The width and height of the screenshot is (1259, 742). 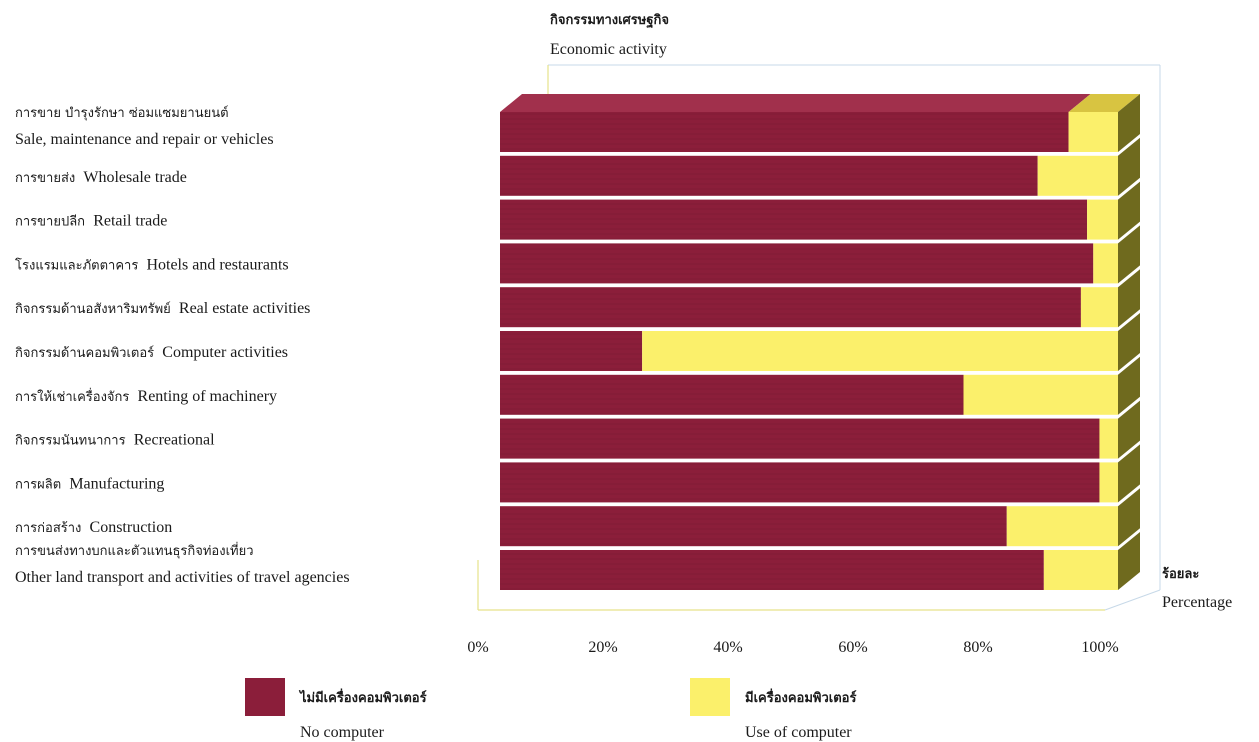 What do you see at coordinates (477, 647) in the screenshot?
I see `x-tick-label: 0%` at bounding box center [477, 647].